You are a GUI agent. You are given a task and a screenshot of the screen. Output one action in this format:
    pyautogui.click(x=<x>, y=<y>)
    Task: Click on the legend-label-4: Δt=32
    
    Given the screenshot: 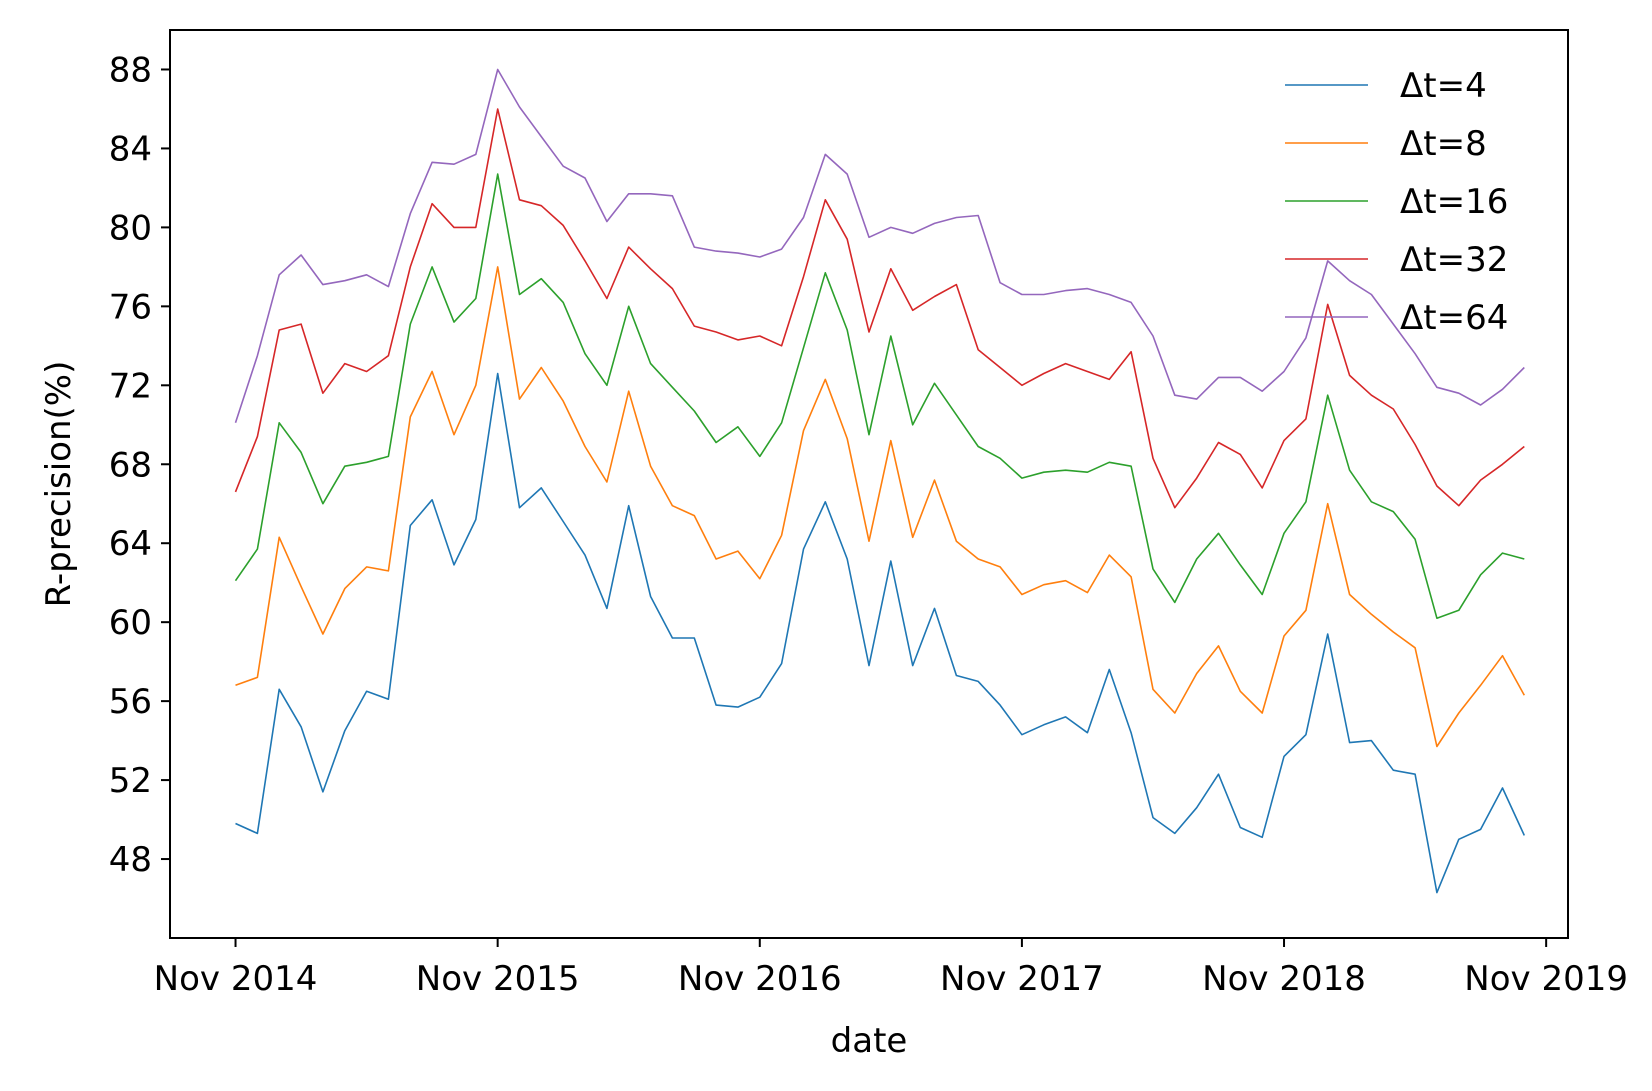 What is the action you would take?
    pyautogui.click(x=1454, y=260)
    